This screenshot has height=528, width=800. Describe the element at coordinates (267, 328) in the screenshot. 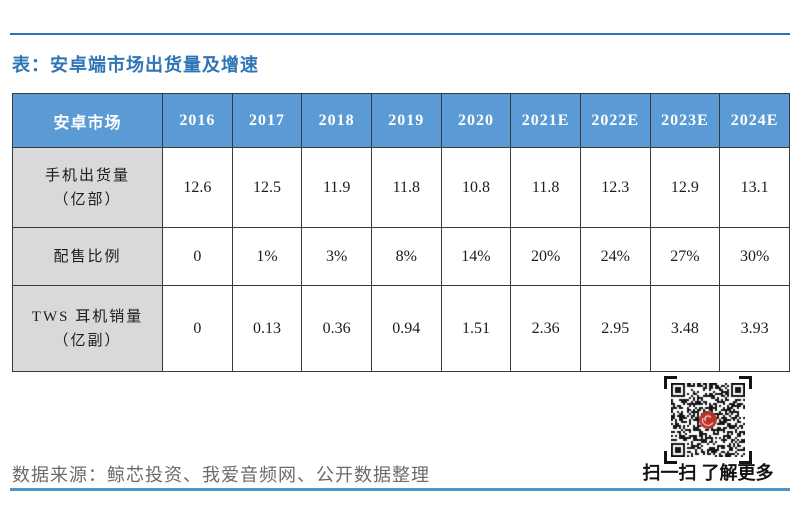

I see `data-cell: 0.13` at that location.